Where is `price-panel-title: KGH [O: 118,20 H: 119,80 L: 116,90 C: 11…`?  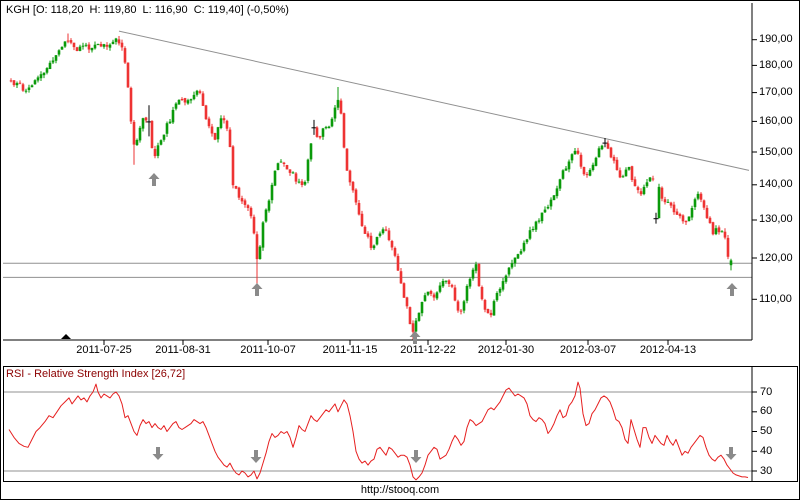
price-panel-title: KGH [O: 118,20 H: 119,80 L: 116,90 C: 11… is located at coordinates (147, 10).